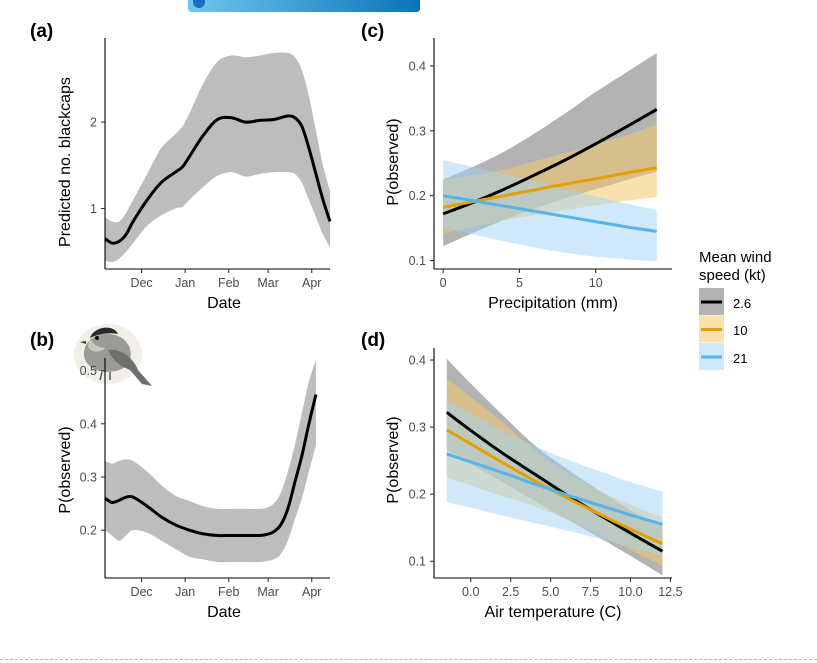  I want to click on panel-b-chart: Dec Jan Feb Mar Apr 0.2 0.3 0.4 0.5, so click(205, 478).